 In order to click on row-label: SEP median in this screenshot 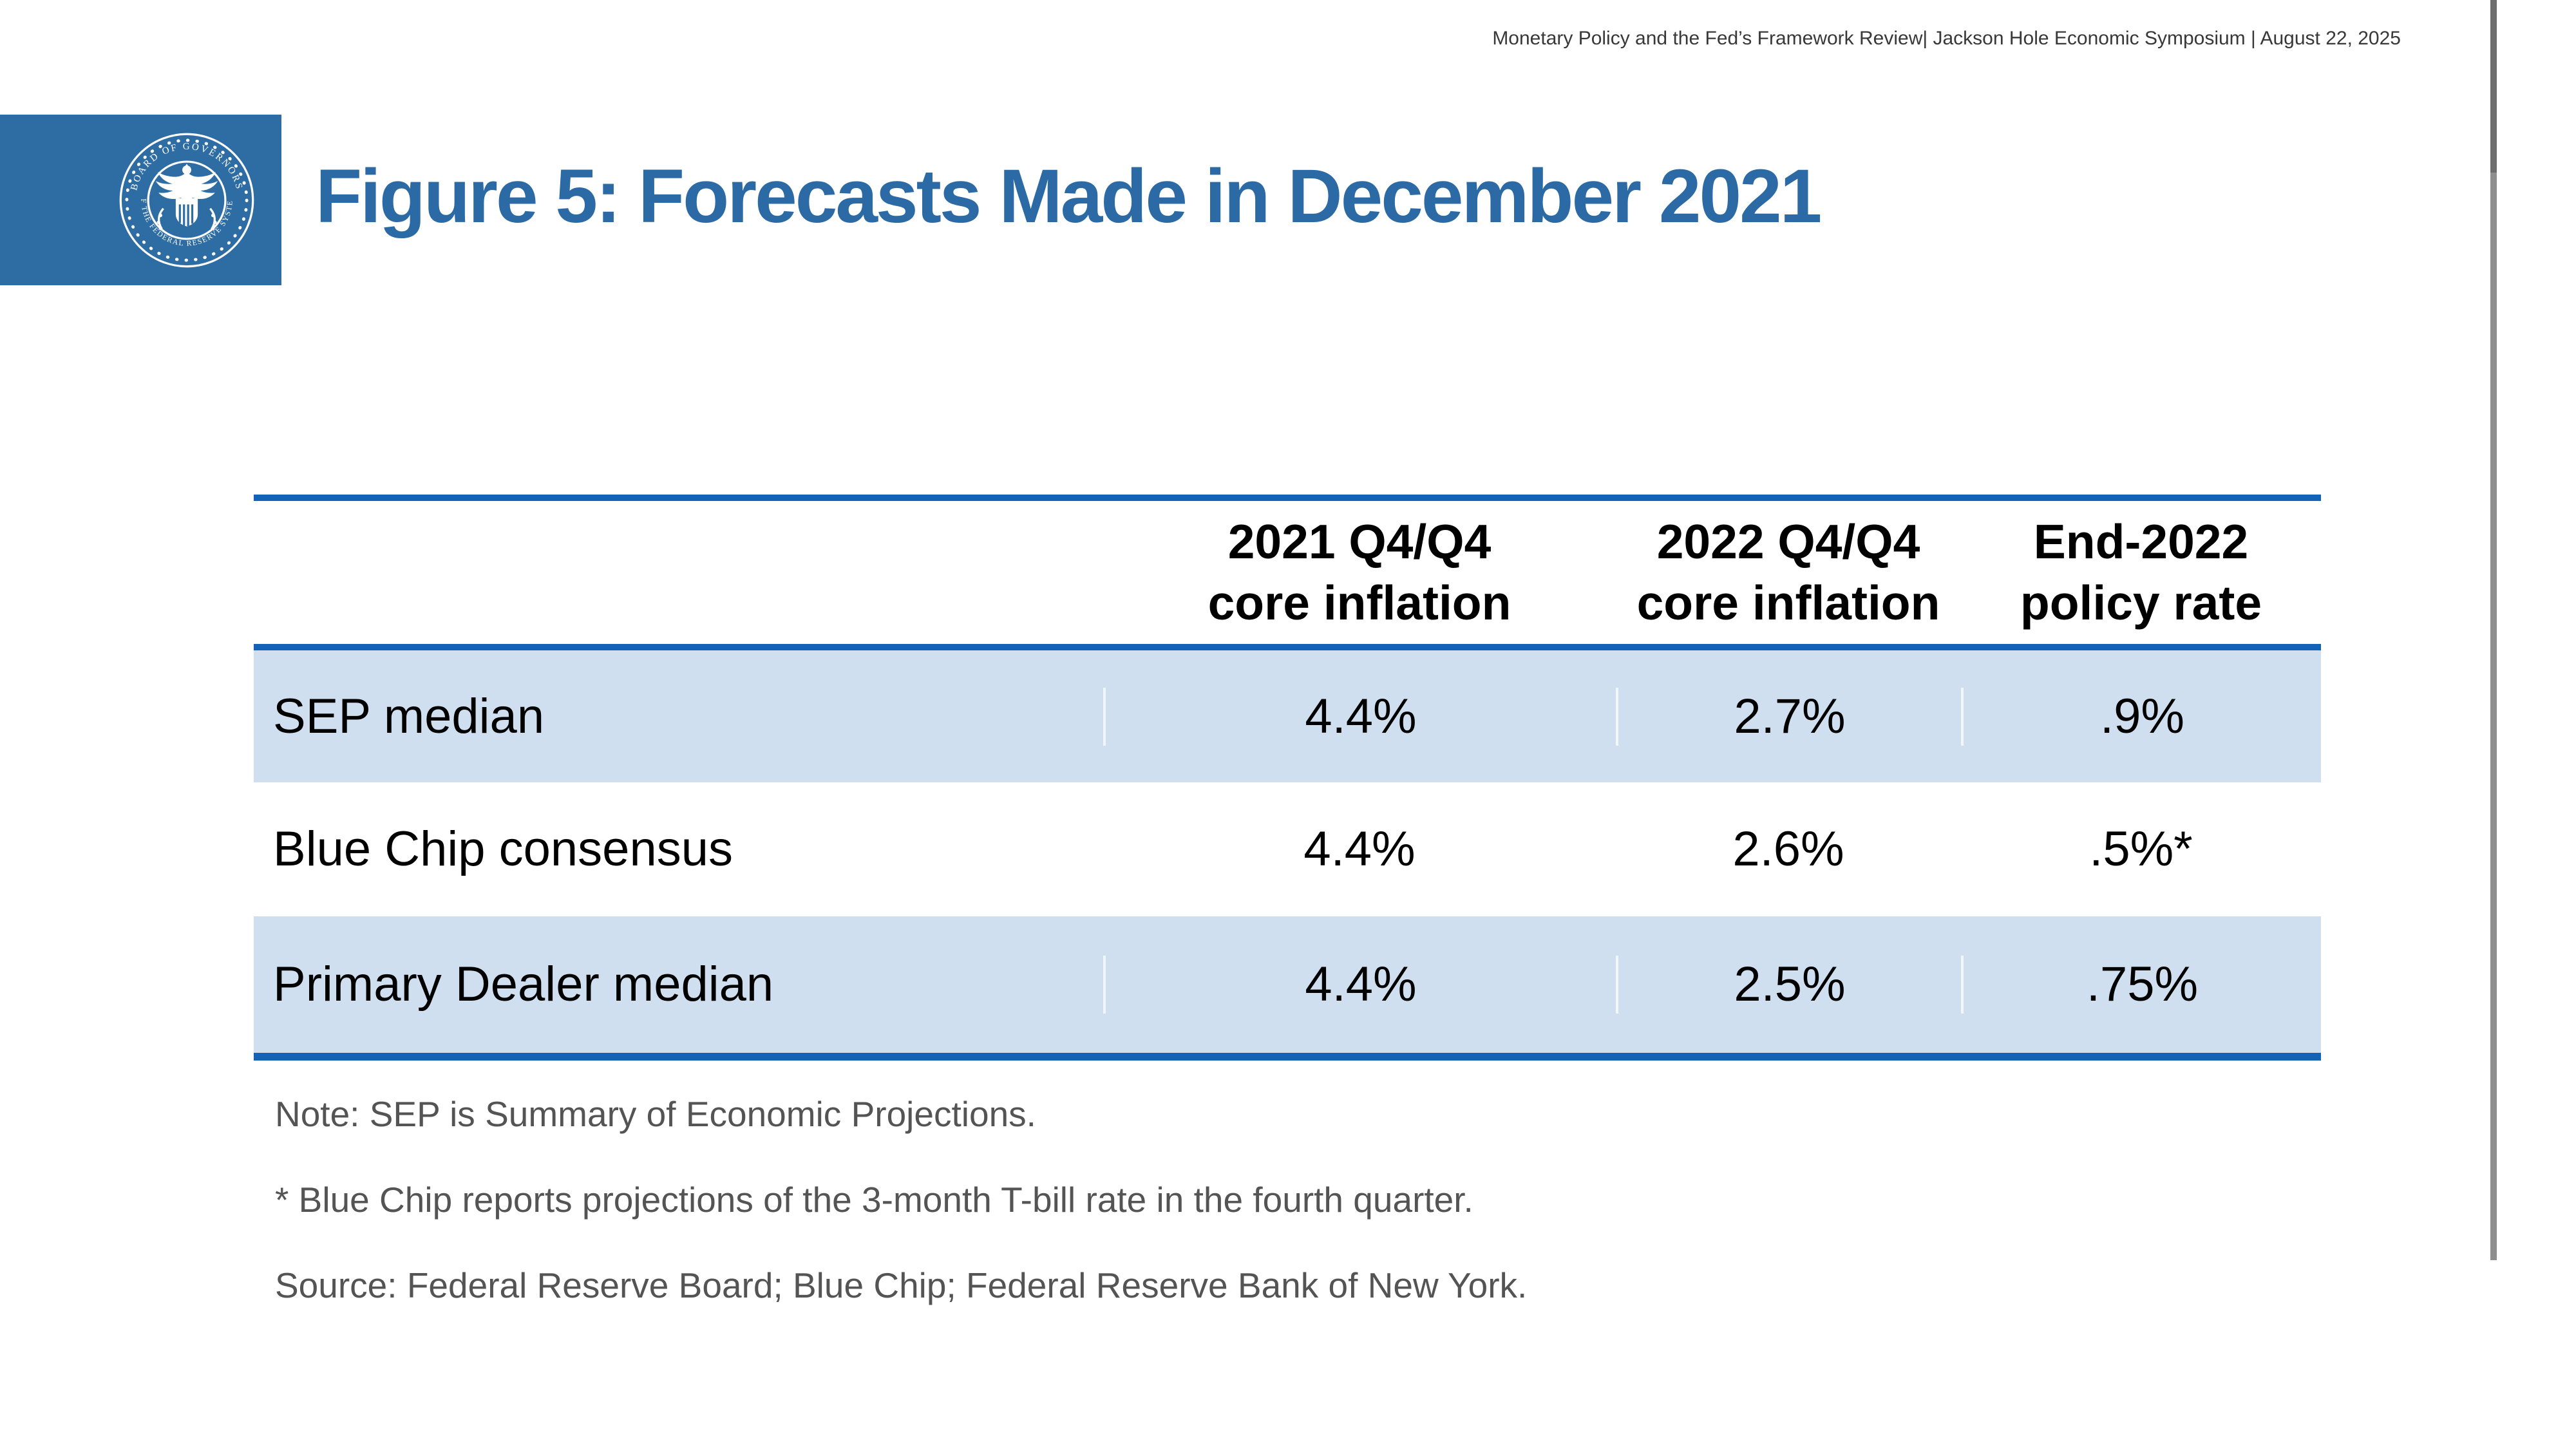, I will do `click(409, 716)`.